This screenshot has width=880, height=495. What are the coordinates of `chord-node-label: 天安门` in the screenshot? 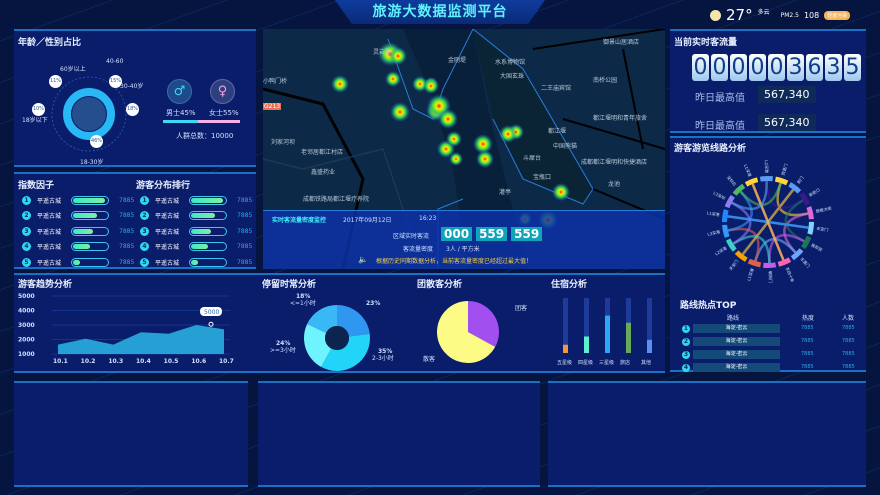 It's located at (733, 264).